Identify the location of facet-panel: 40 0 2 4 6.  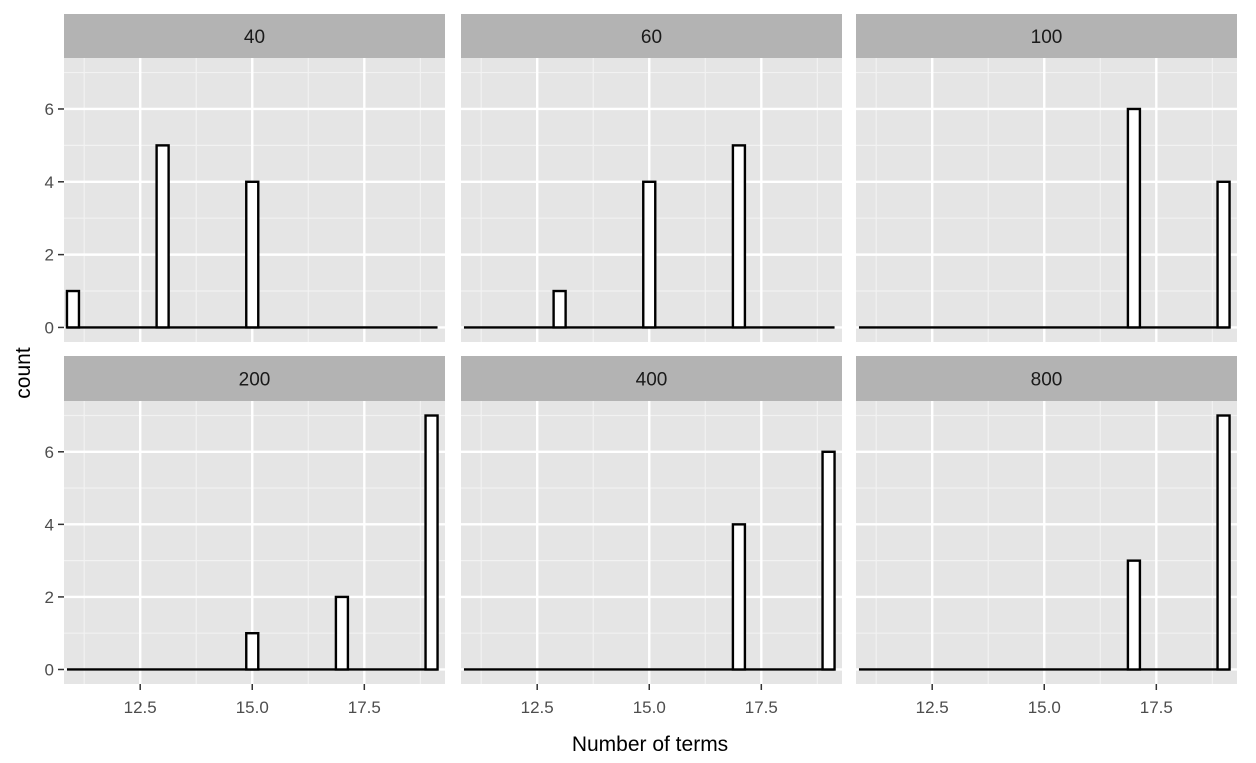
(245, 178).